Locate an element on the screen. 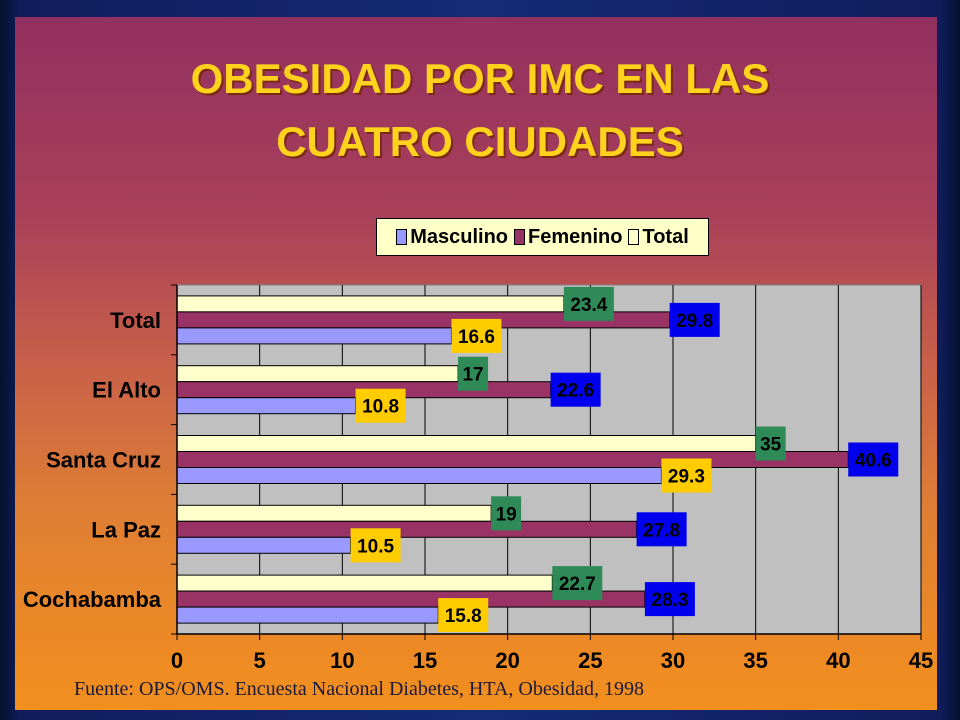  legend-label-femenino: Femenino is located at coordinates (575, 236).